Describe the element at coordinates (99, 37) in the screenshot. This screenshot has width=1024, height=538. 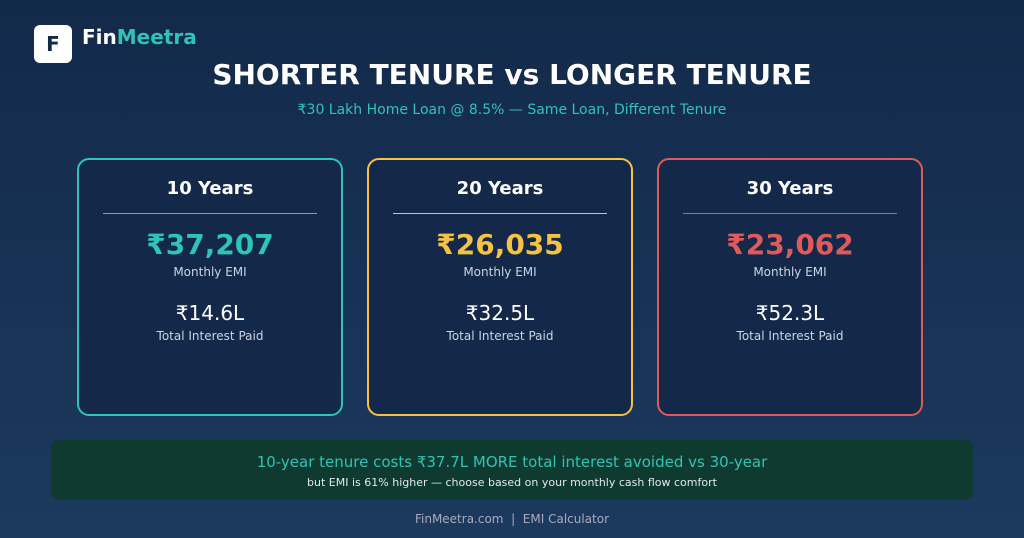
I see `logo-a: Fin` at that location.